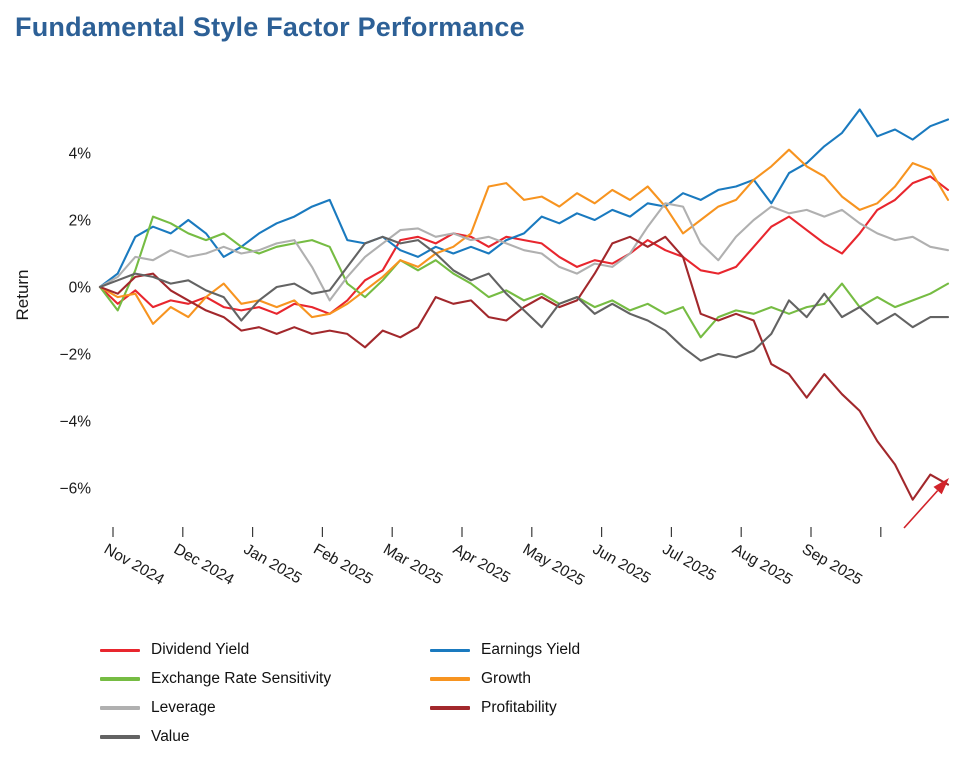  I want to click on y-tick-label: −6%, so click(76, 489).